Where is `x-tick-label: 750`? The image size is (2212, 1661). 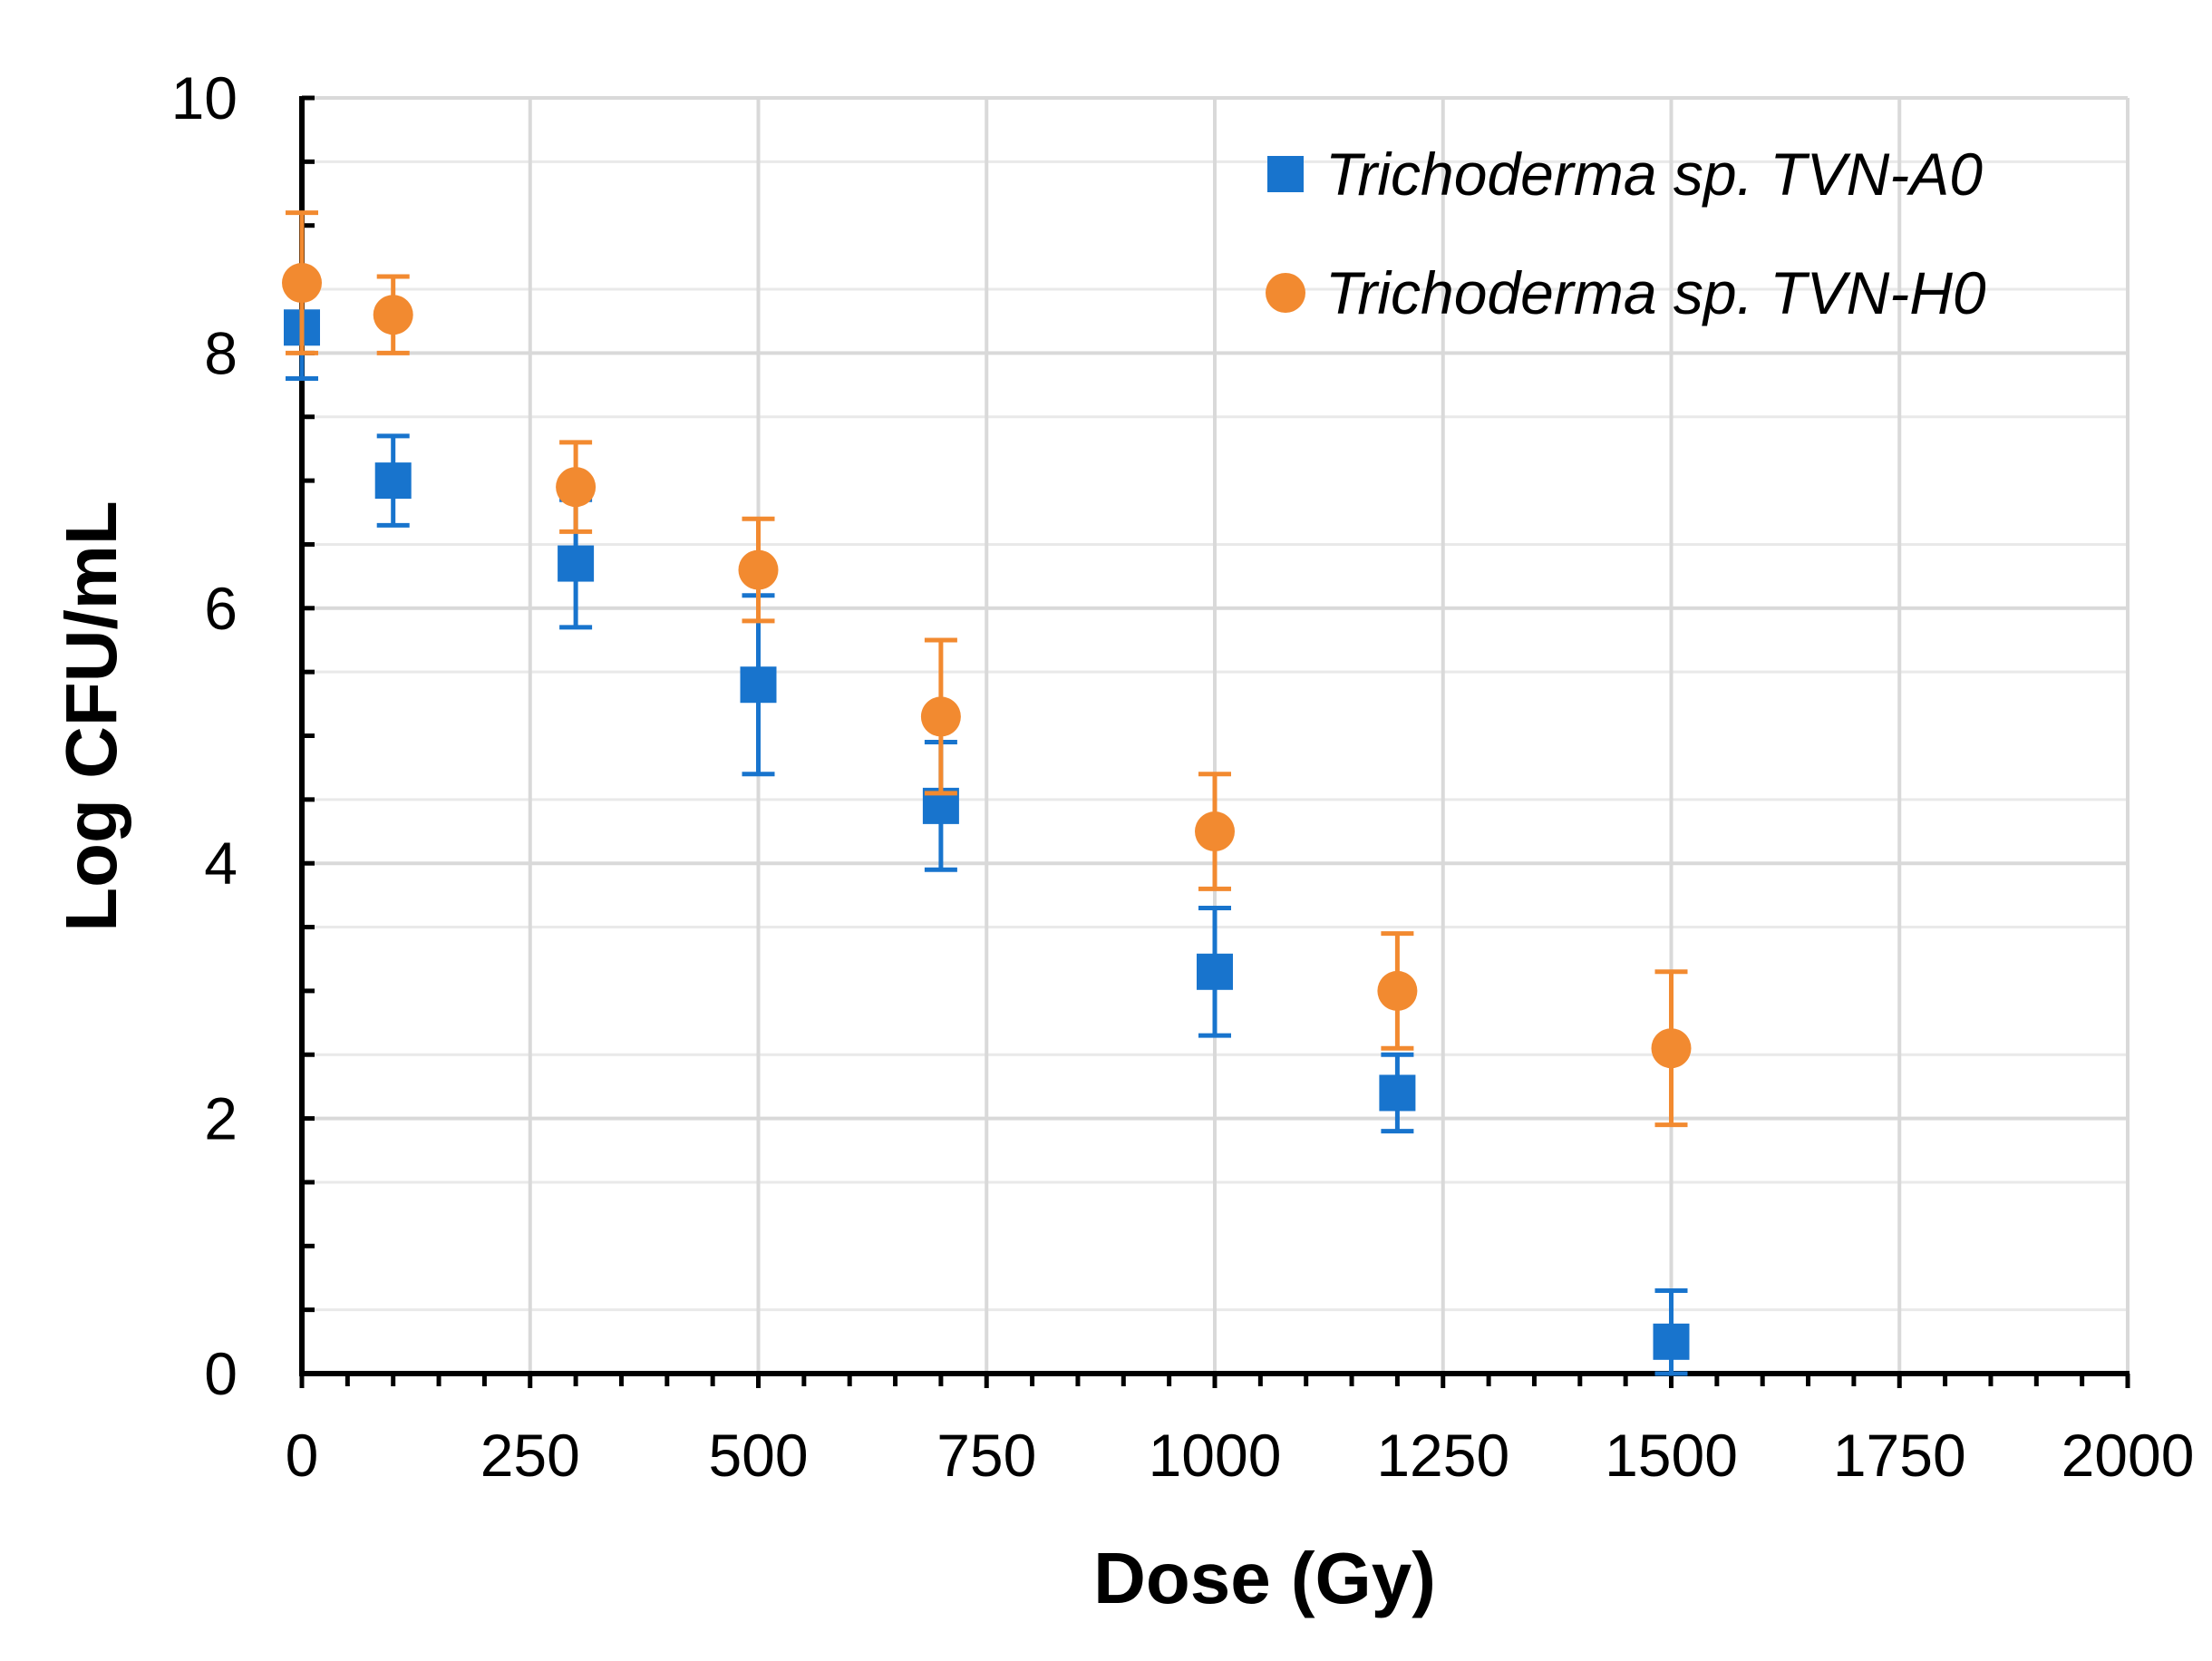
x-tick-label: 750 is located at coordinates (986, 1455).